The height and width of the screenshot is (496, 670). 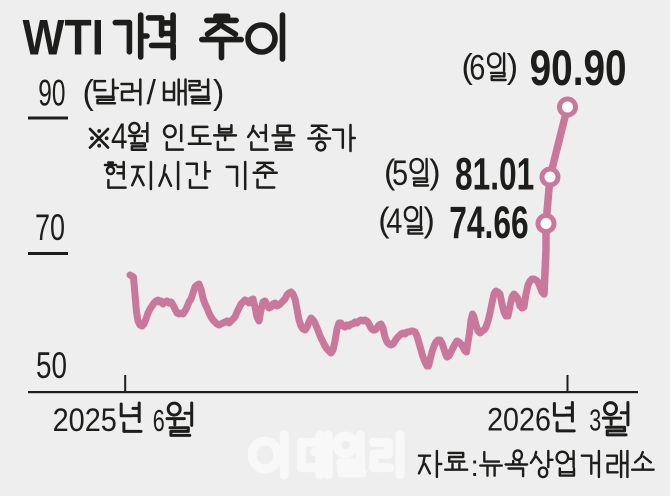 What do you see at coordinates (64, 38) in the screenshot?
I see `svg-text: WTI` at bounding box center [64, 38].